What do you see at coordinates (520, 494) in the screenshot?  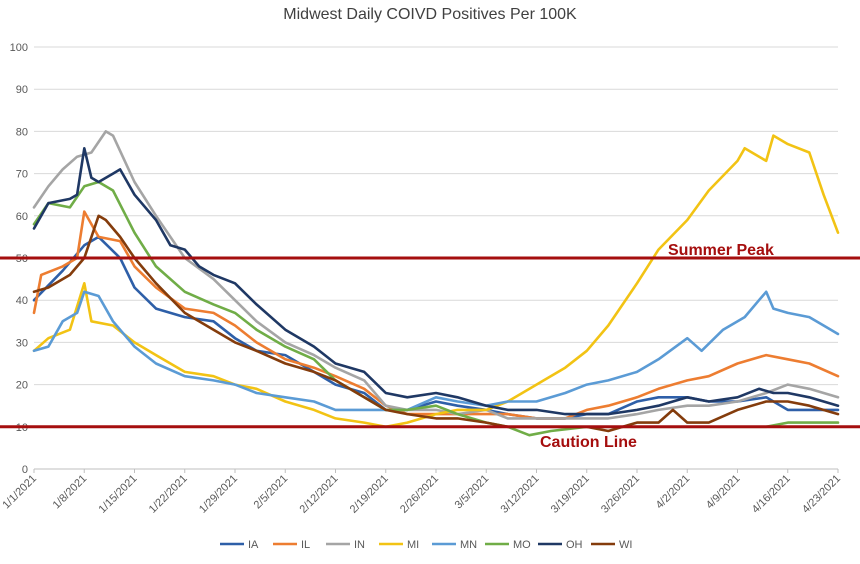 I see `x-tick-label: 3/12/2021` at bounding box center [520, 494].